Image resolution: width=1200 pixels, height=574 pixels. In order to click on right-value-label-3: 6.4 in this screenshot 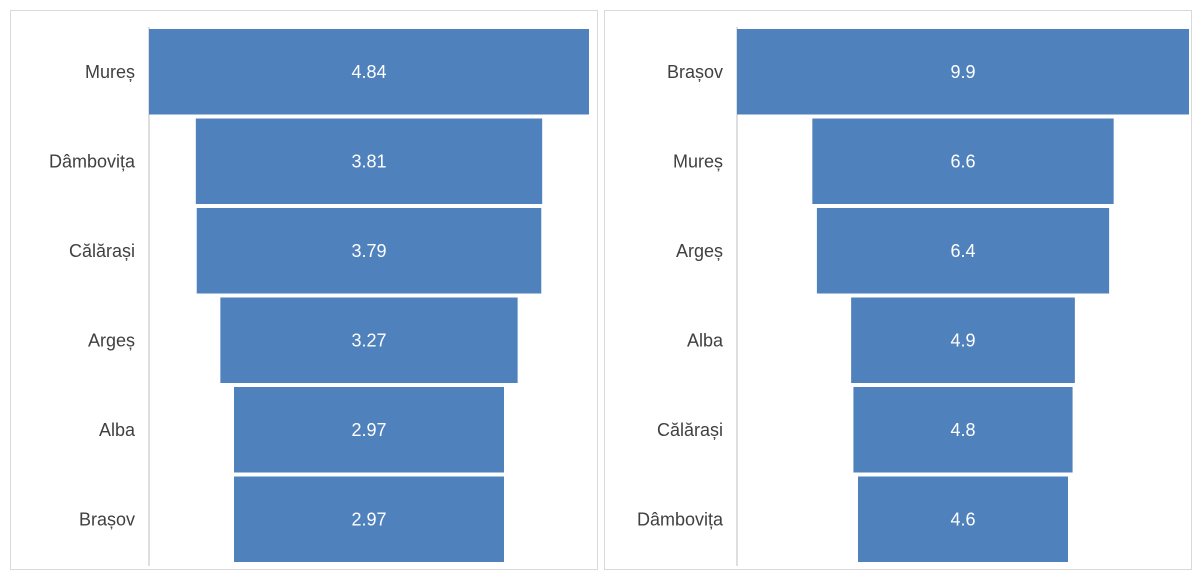, I will do `click(962, 251)`.